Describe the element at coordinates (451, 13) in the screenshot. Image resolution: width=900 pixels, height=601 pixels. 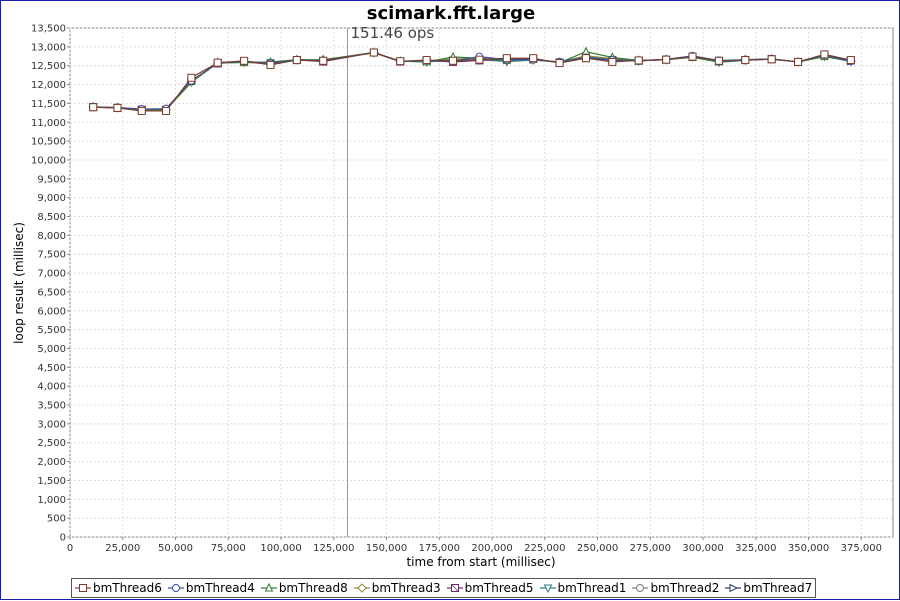
I see `chart-title: scimark.fft.large` at that location.